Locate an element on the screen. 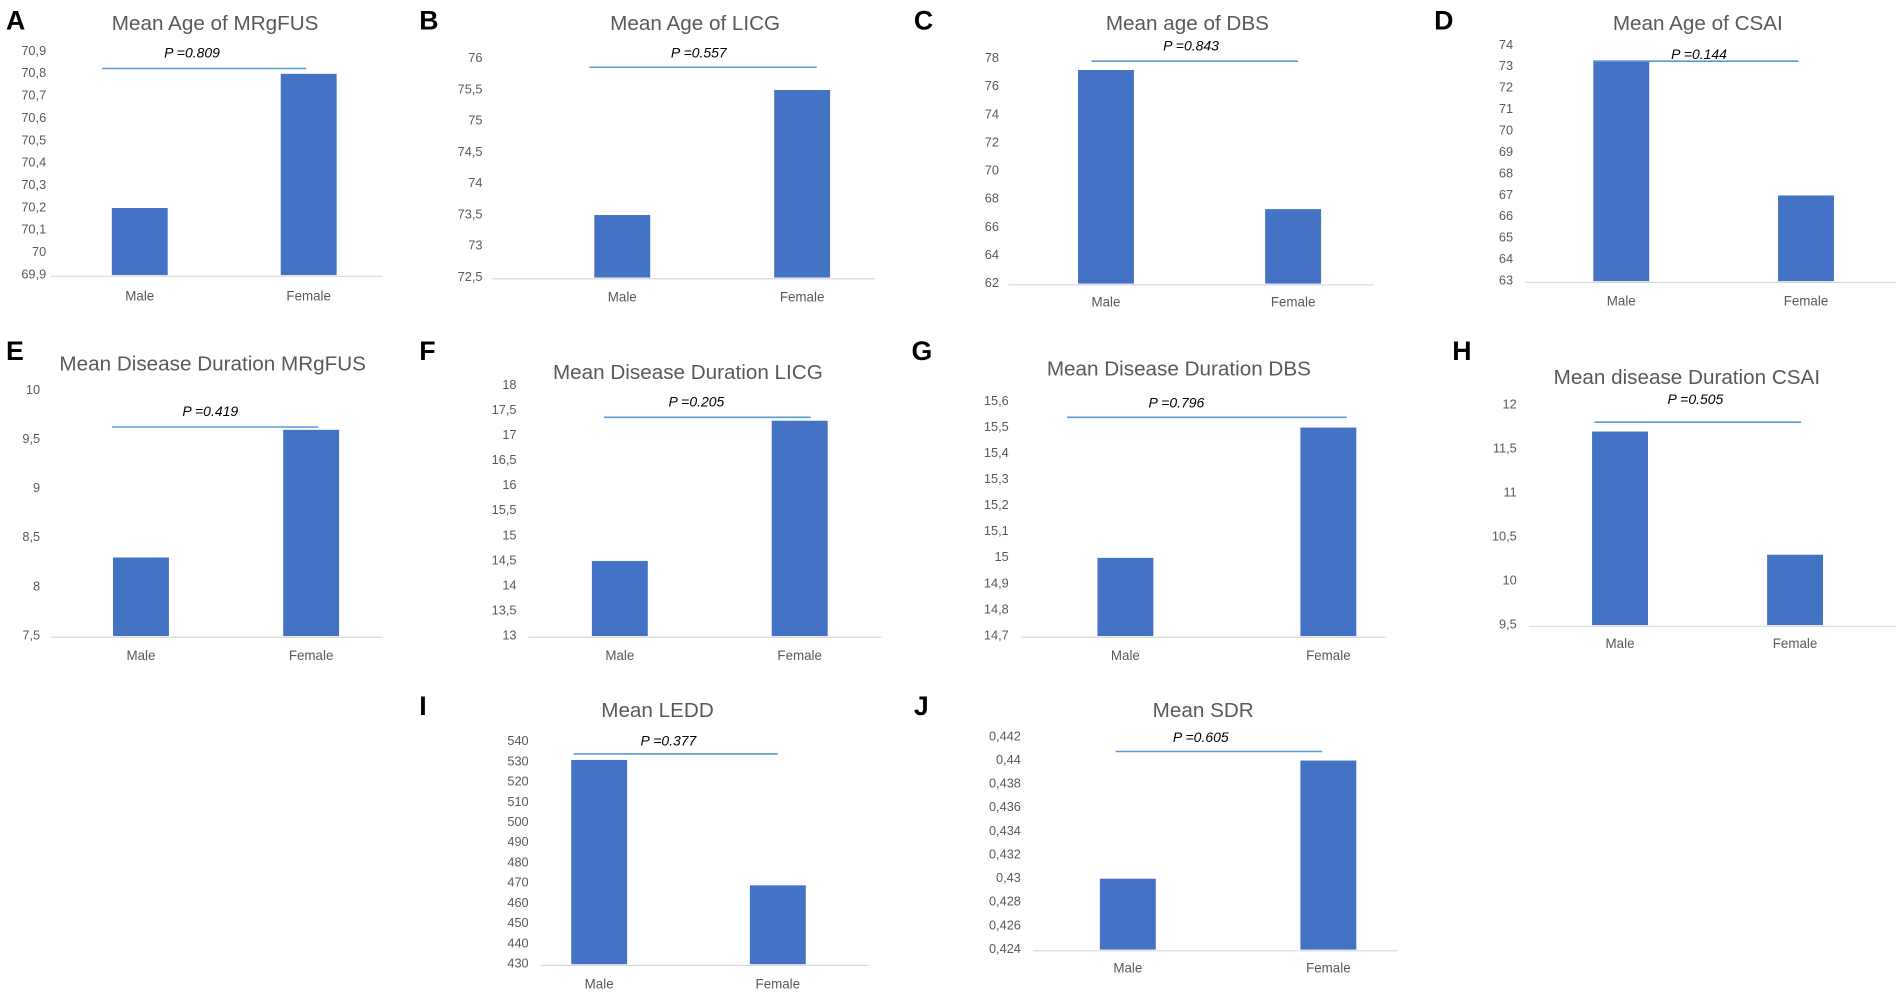 The height and width of the screenshot is (995, 1902). y-tick-label: 66 is located at coordinates (1506, 215).